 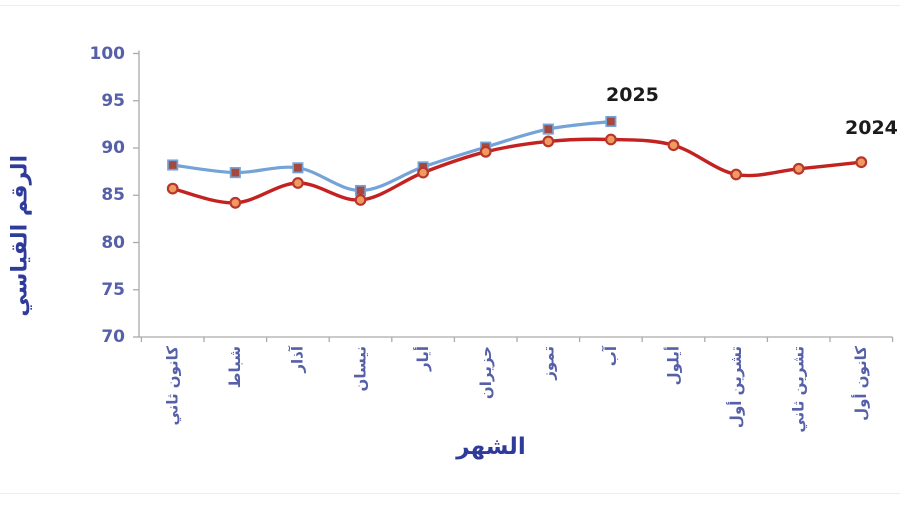 What do you see at coordinates (113, 337) in the screenshot?
I see `y-tick-label: 70` at bounding box center [113, 337].